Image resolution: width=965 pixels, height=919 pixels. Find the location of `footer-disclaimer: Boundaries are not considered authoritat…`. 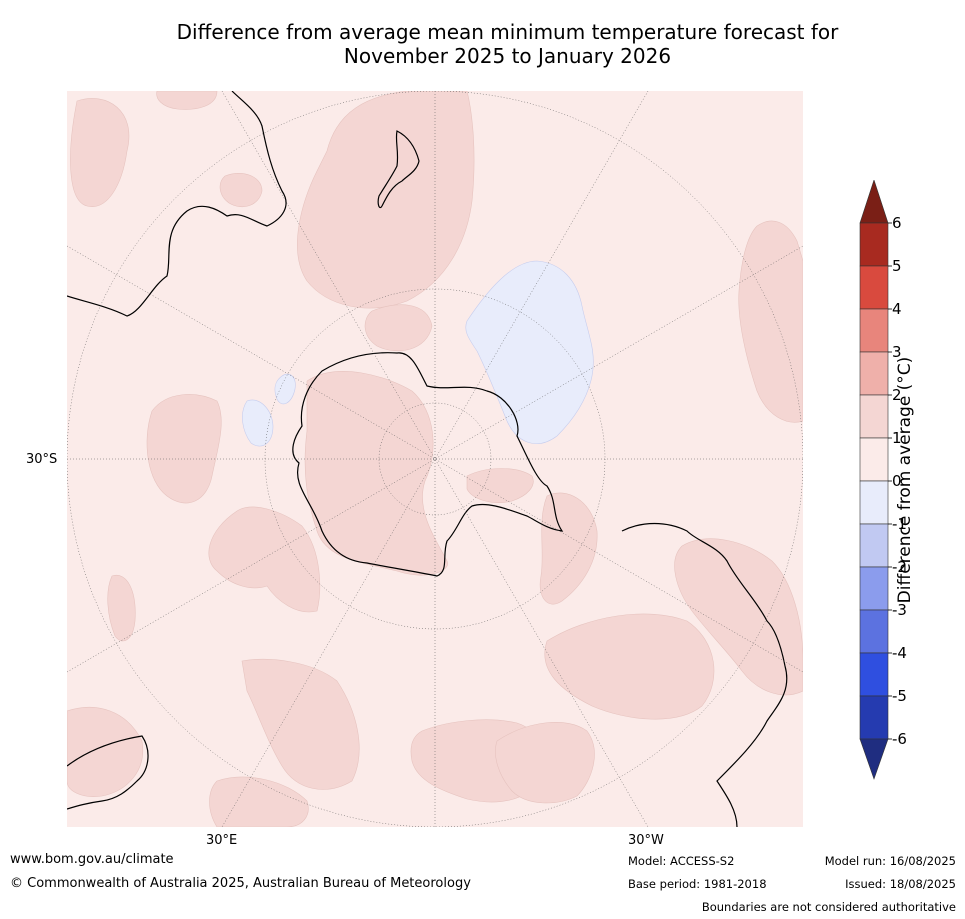

footer-disclaimer: Boundaries are not considered authoritat… is located at coordinates (828, 907).